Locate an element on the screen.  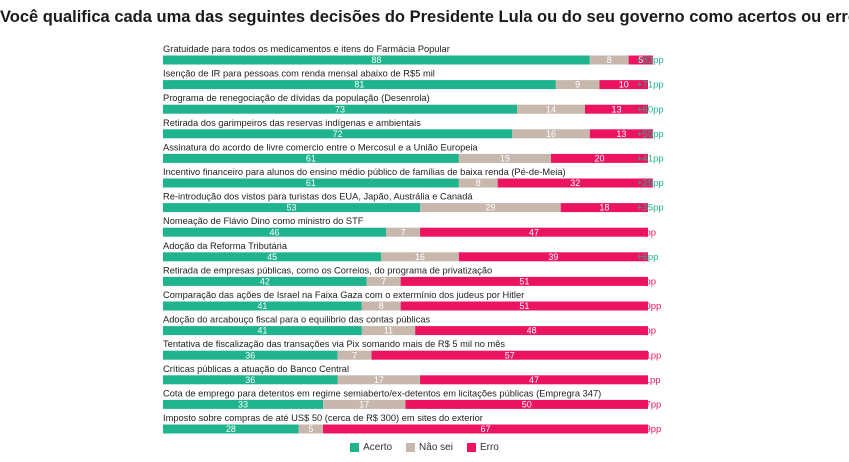
data-label-nao-sei: 5 is located at coordinates (310, 429).